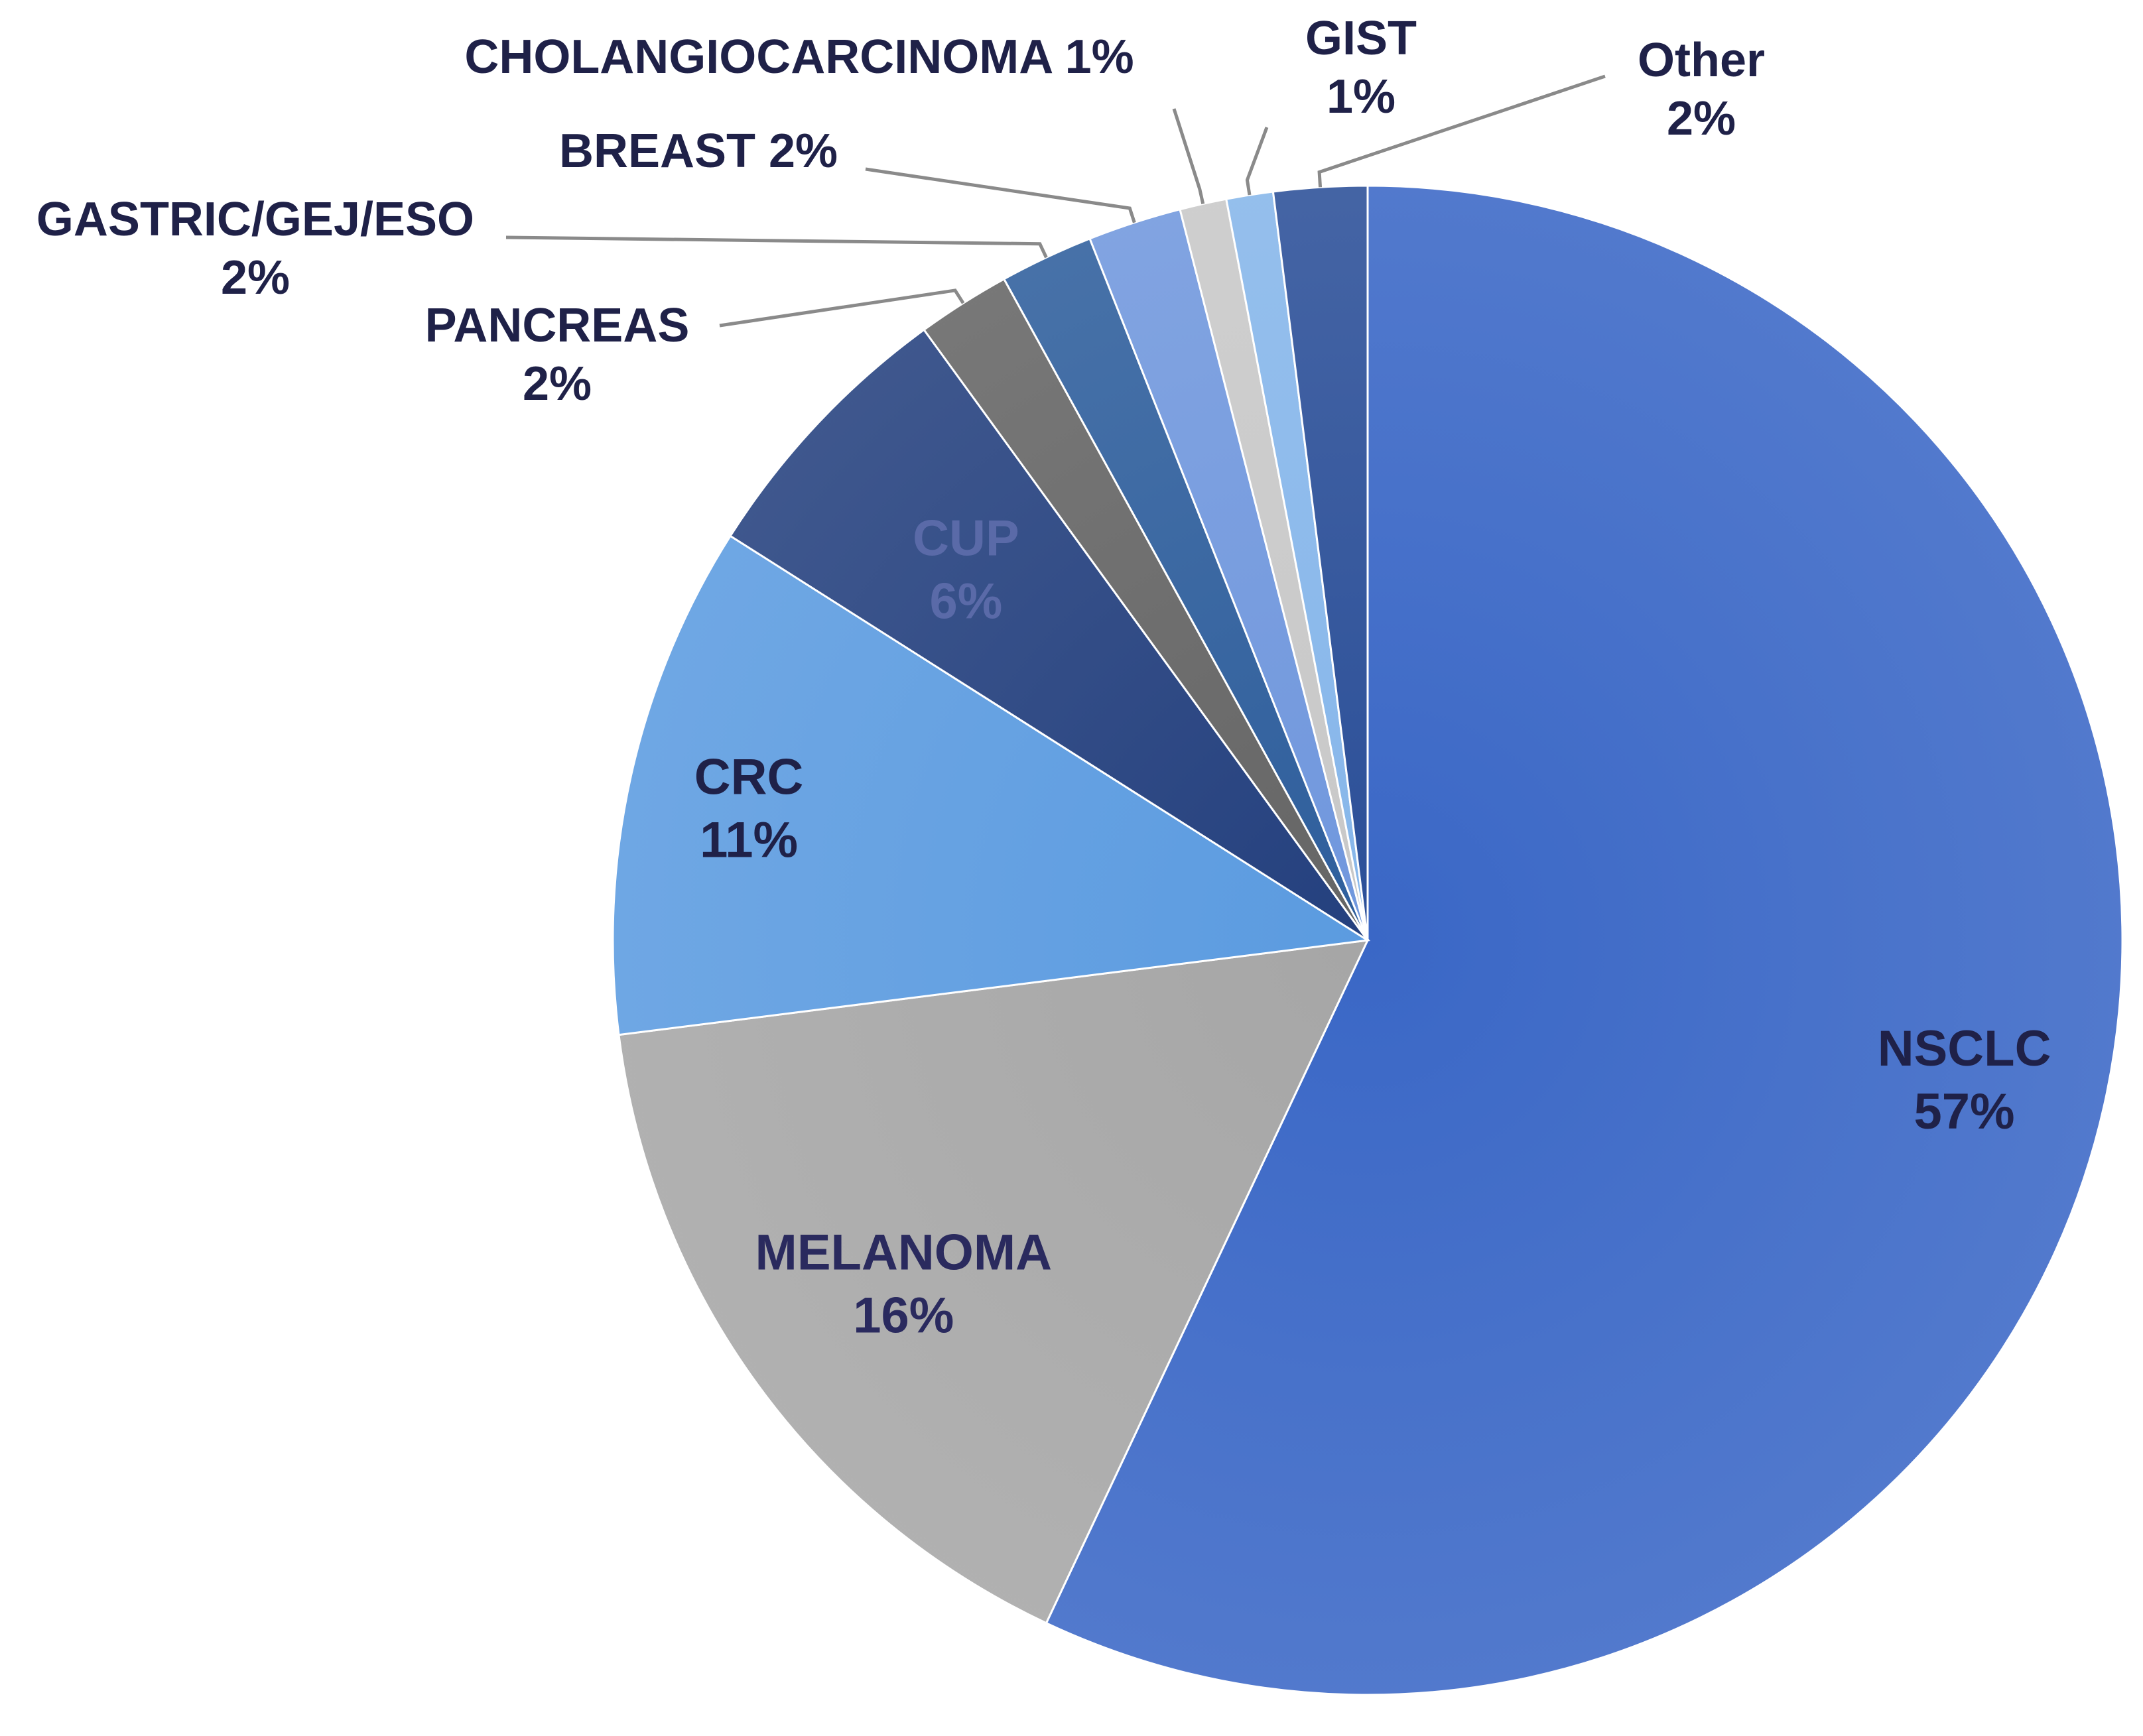 The height and width of the screenshot is (1736, 2143). What do you see at coordinates (991, 785) in the screenshot?
I see `pie-slice-crc` at bounding box center [991, 785].